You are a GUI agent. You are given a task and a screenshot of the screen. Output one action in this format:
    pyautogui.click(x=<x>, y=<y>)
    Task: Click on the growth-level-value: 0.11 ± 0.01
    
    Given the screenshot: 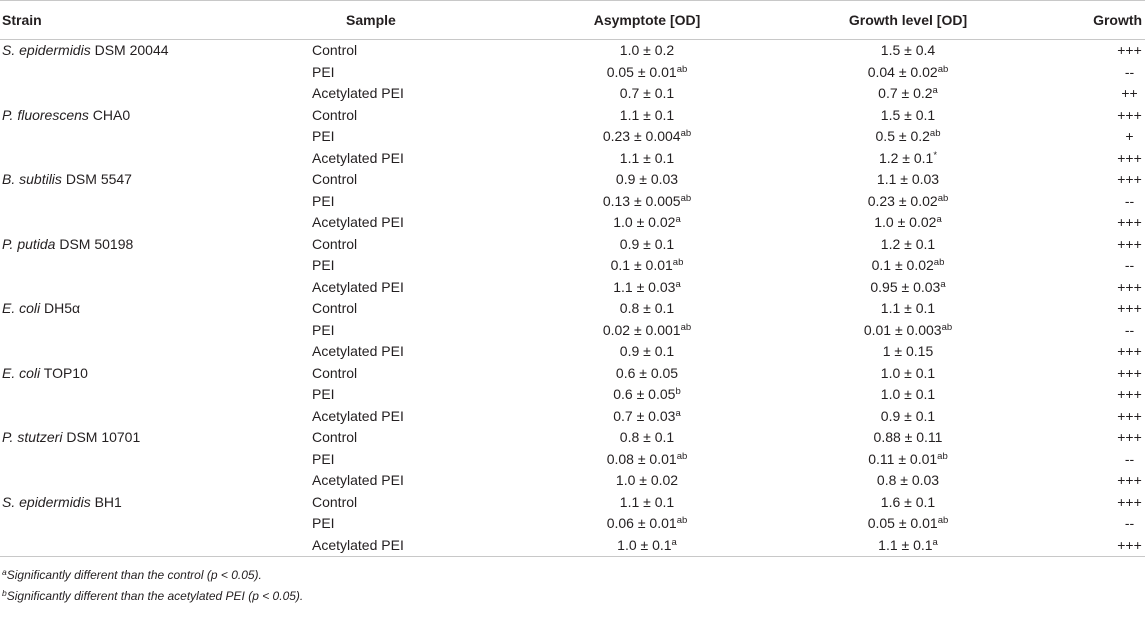 What is the action you would take?
    pyautogui.click(x=903, y=458)
    